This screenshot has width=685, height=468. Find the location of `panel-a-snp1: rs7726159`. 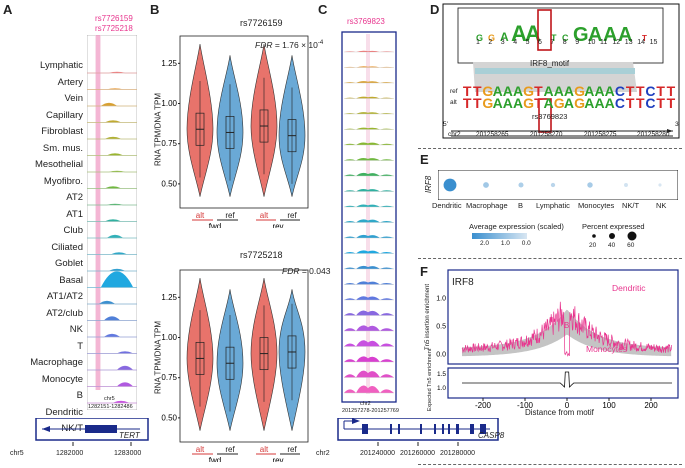

panel-a-snp1: rs7726159 is located at coordinates (114, 18).